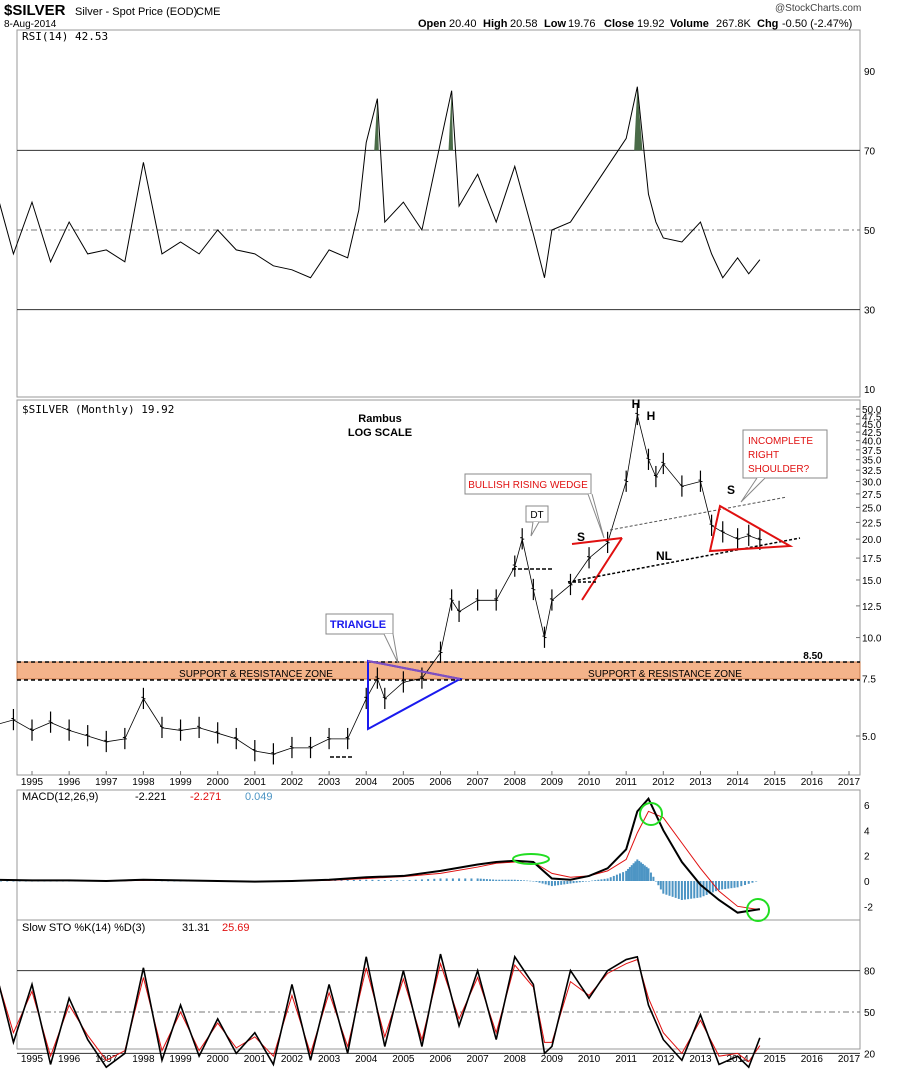  I want to click on sto-tick-label: 80, so click(870, 972).